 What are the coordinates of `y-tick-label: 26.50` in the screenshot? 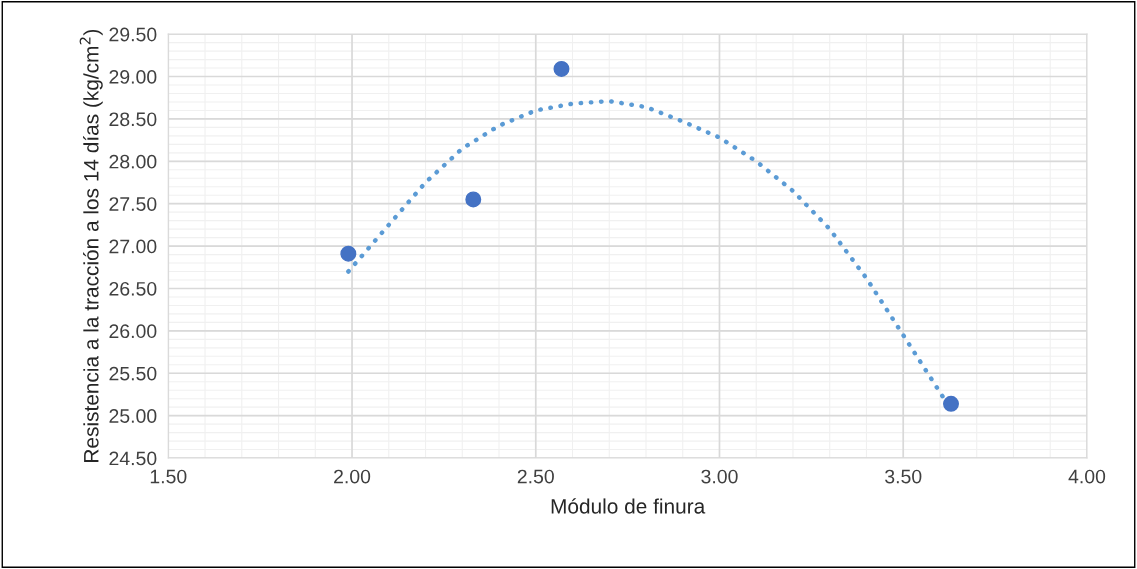 It's located at (133, 288).